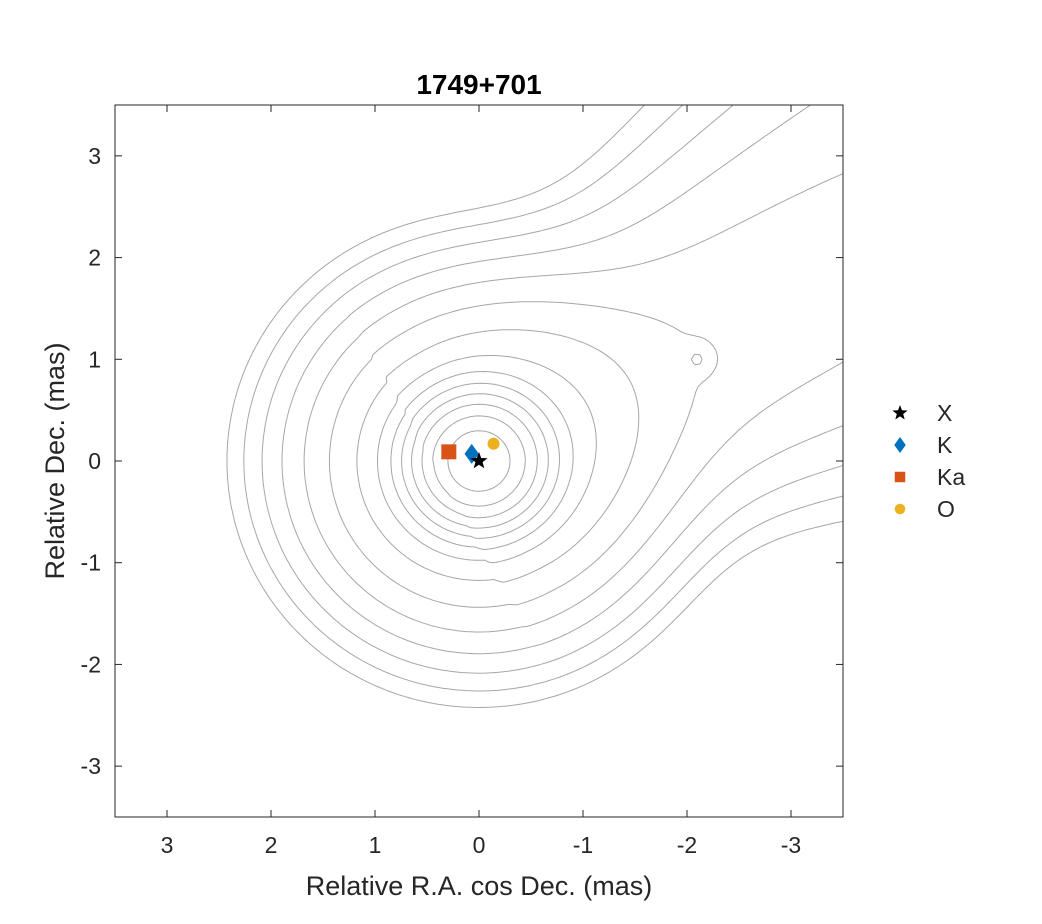 The width and height of the screenshot is (1042, 924). I want to click on y-tick-label: -3, so click(91, 766).